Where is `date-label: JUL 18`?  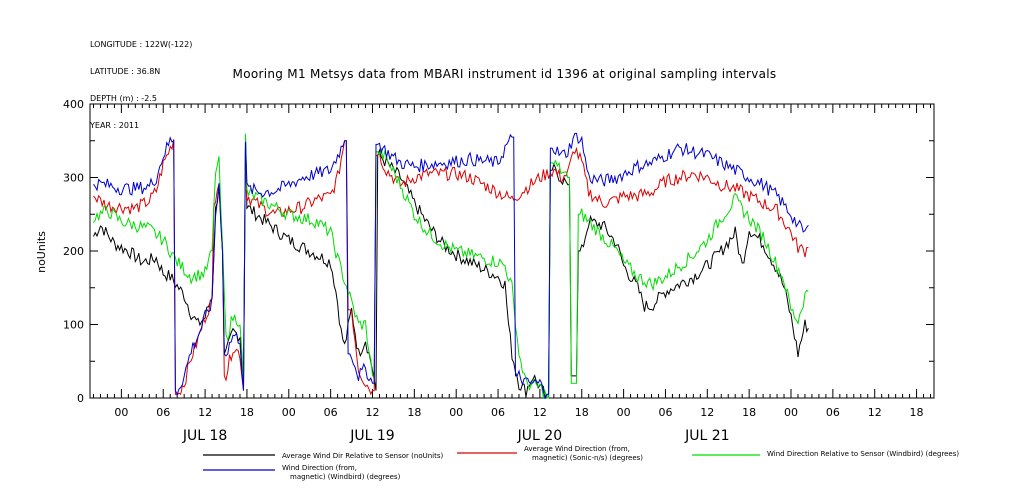 date-label: JUL 18 is located at coordinates (204, 436).